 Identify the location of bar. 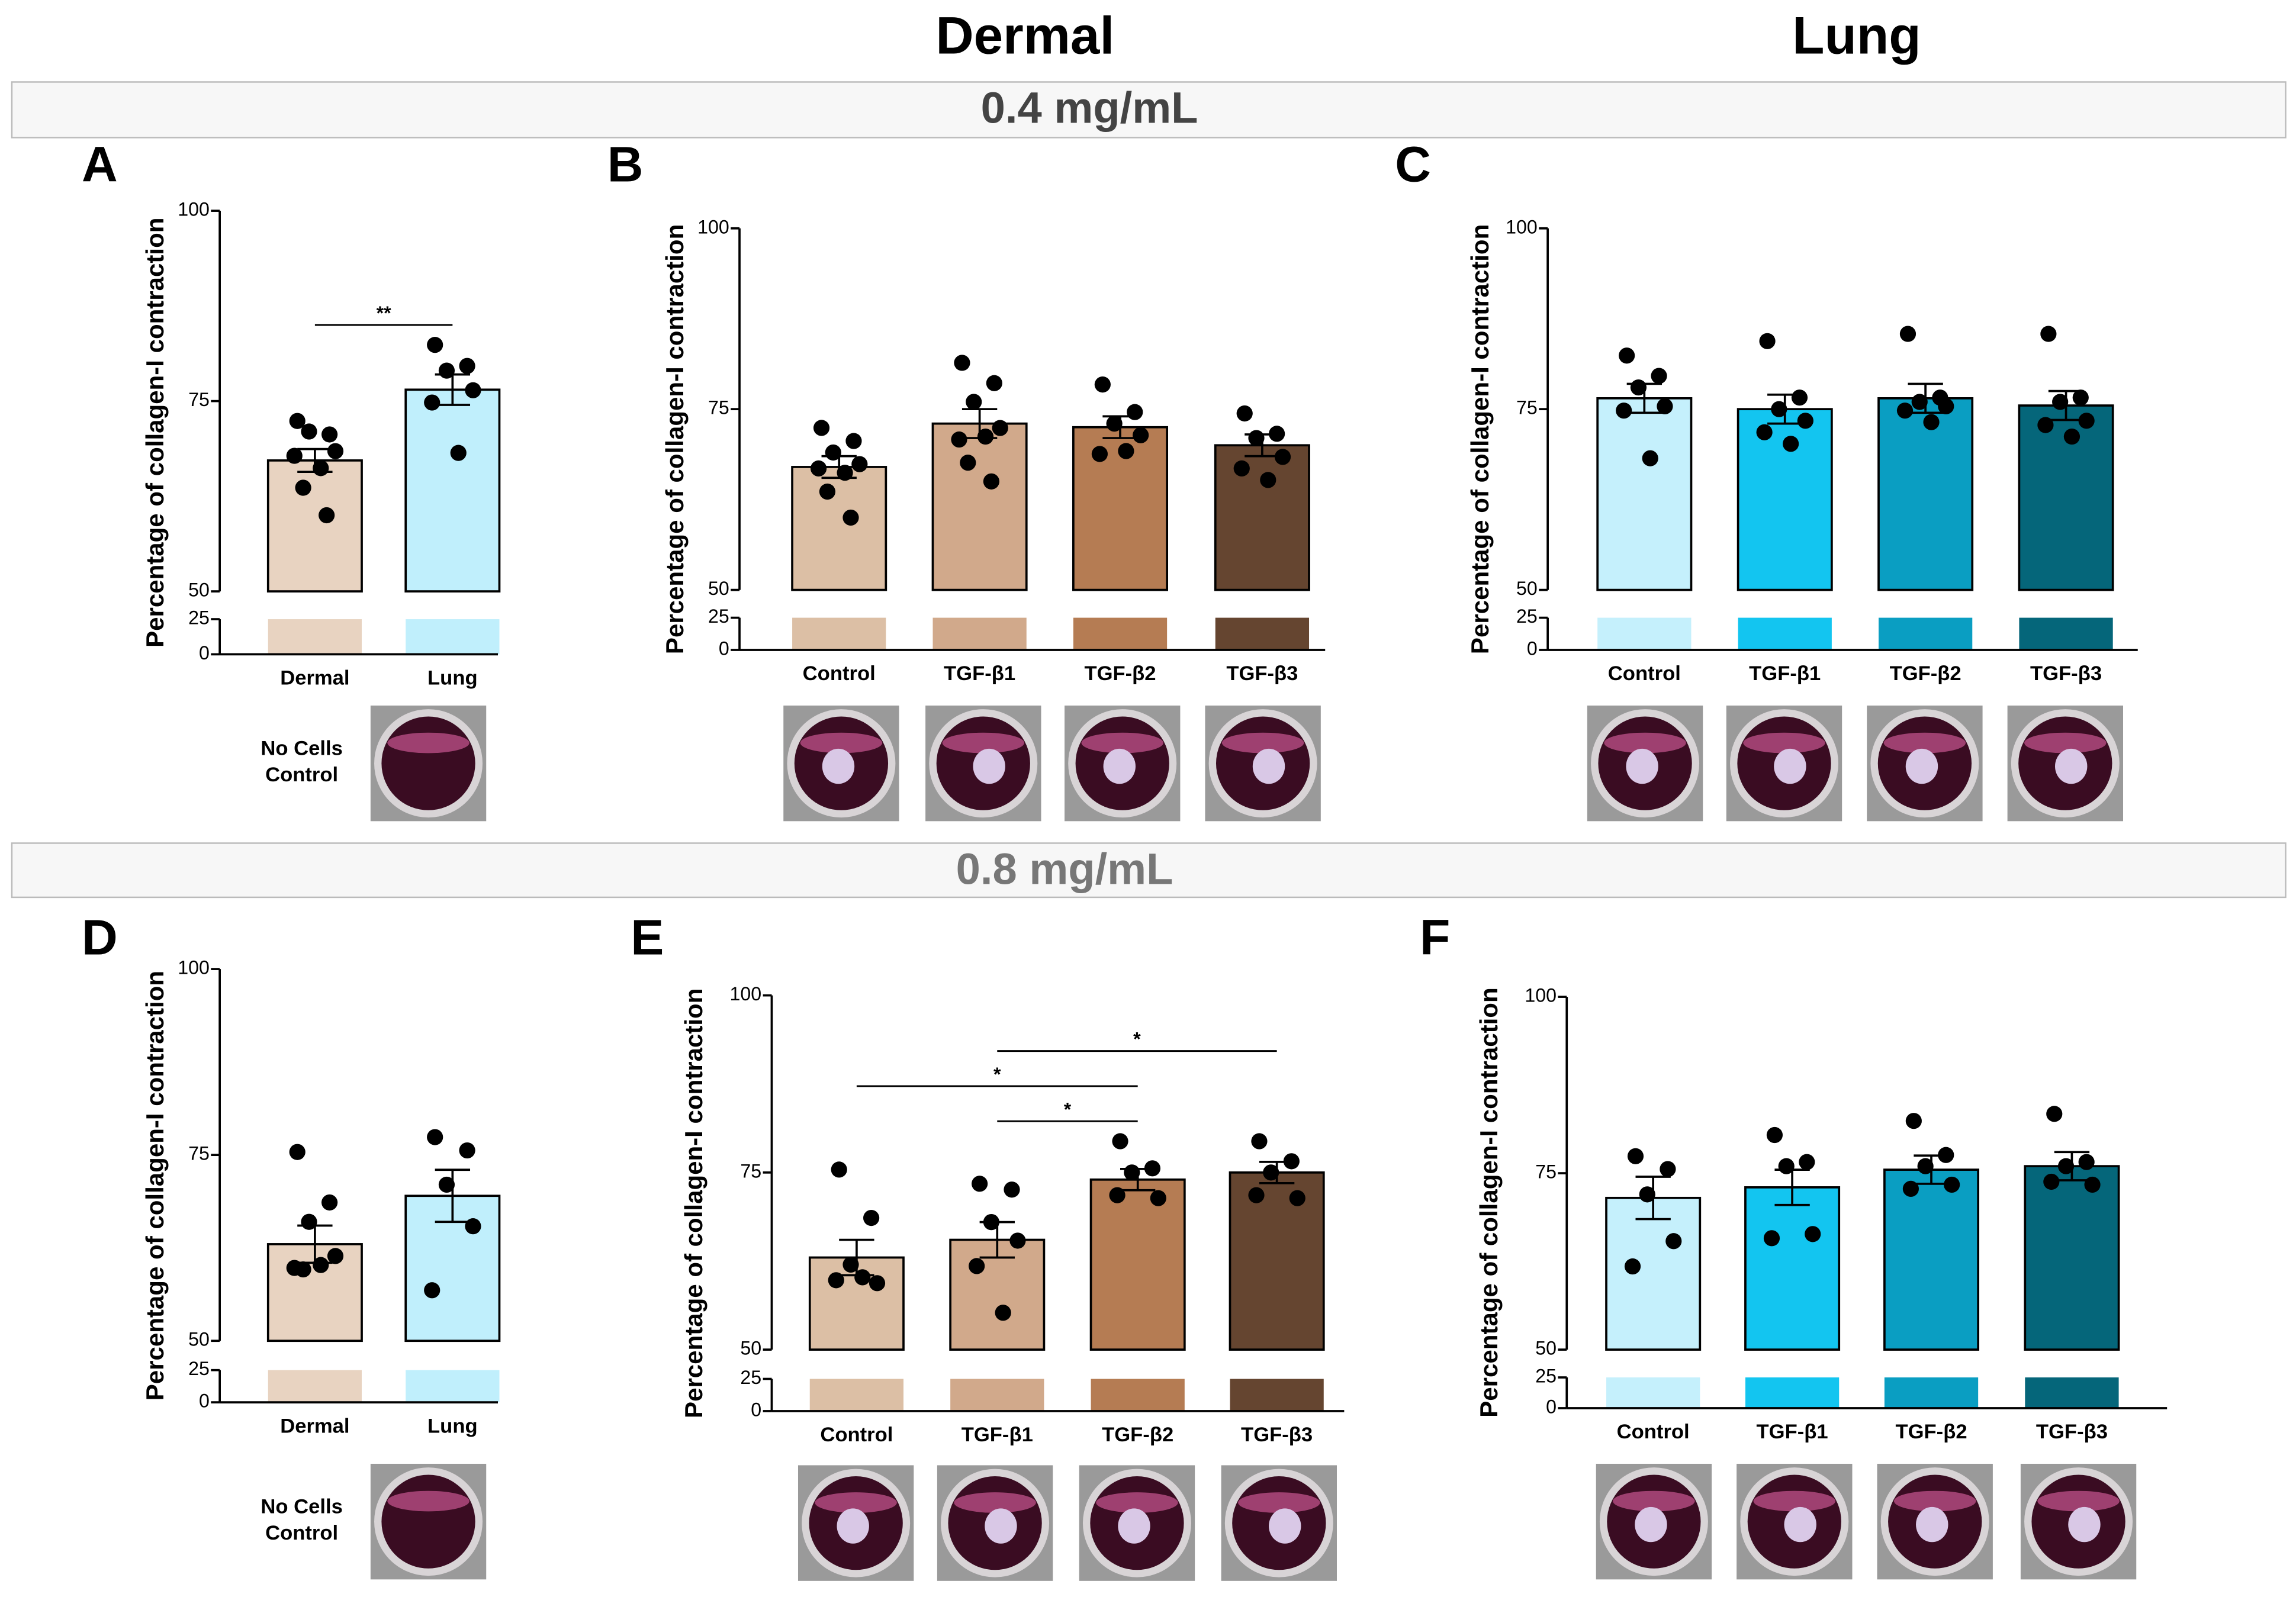
(1137, 1264).